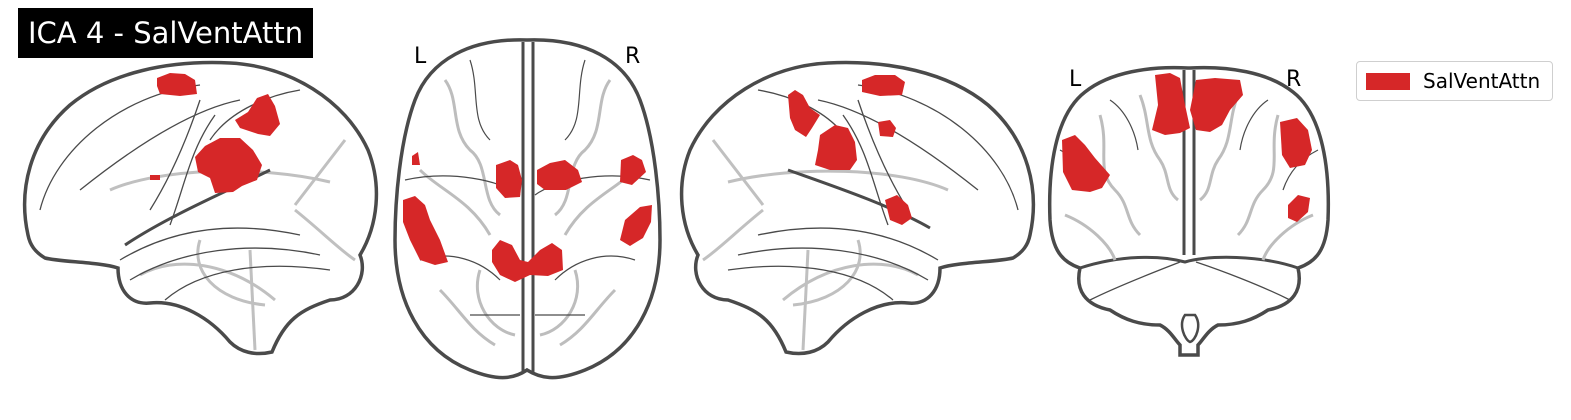 The height and width of the screenshot is (420, 1571). Describe the element at coordinates (1388, 81) in the screenshot. I see `legend-swatch` at that location.